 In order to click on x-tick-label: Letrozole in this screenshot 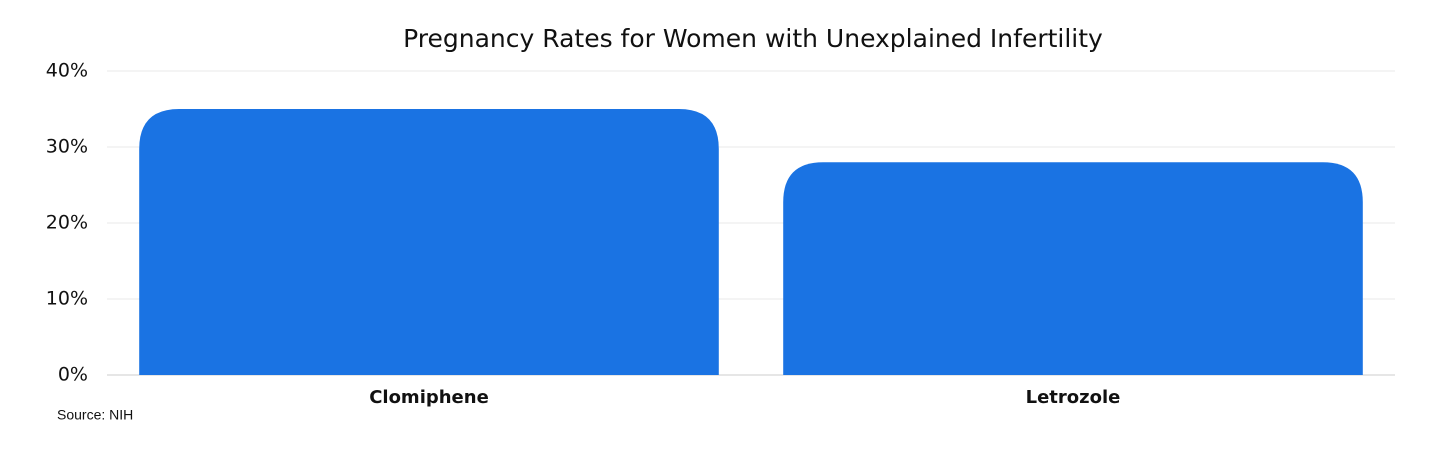, I will do `click(1073, 397)`.